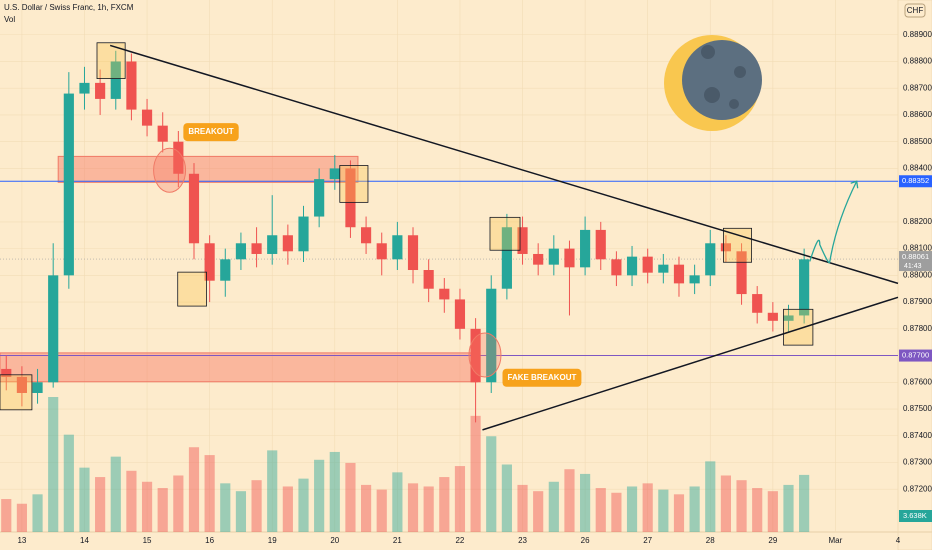  Describe the element at coordinates (854, 184) in the screenshot. I see `arrow-head` at that location.